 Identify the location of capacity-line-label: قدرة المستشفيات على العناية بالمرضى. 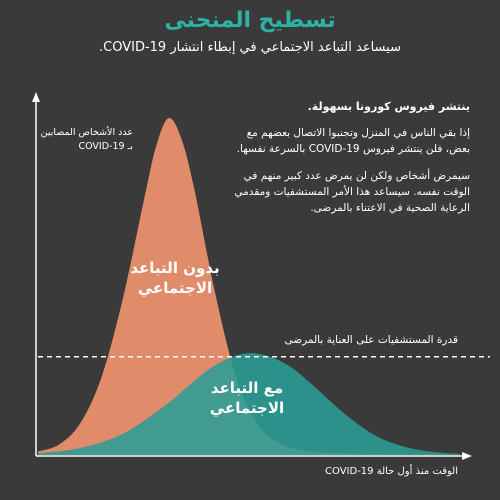
(371, 340).